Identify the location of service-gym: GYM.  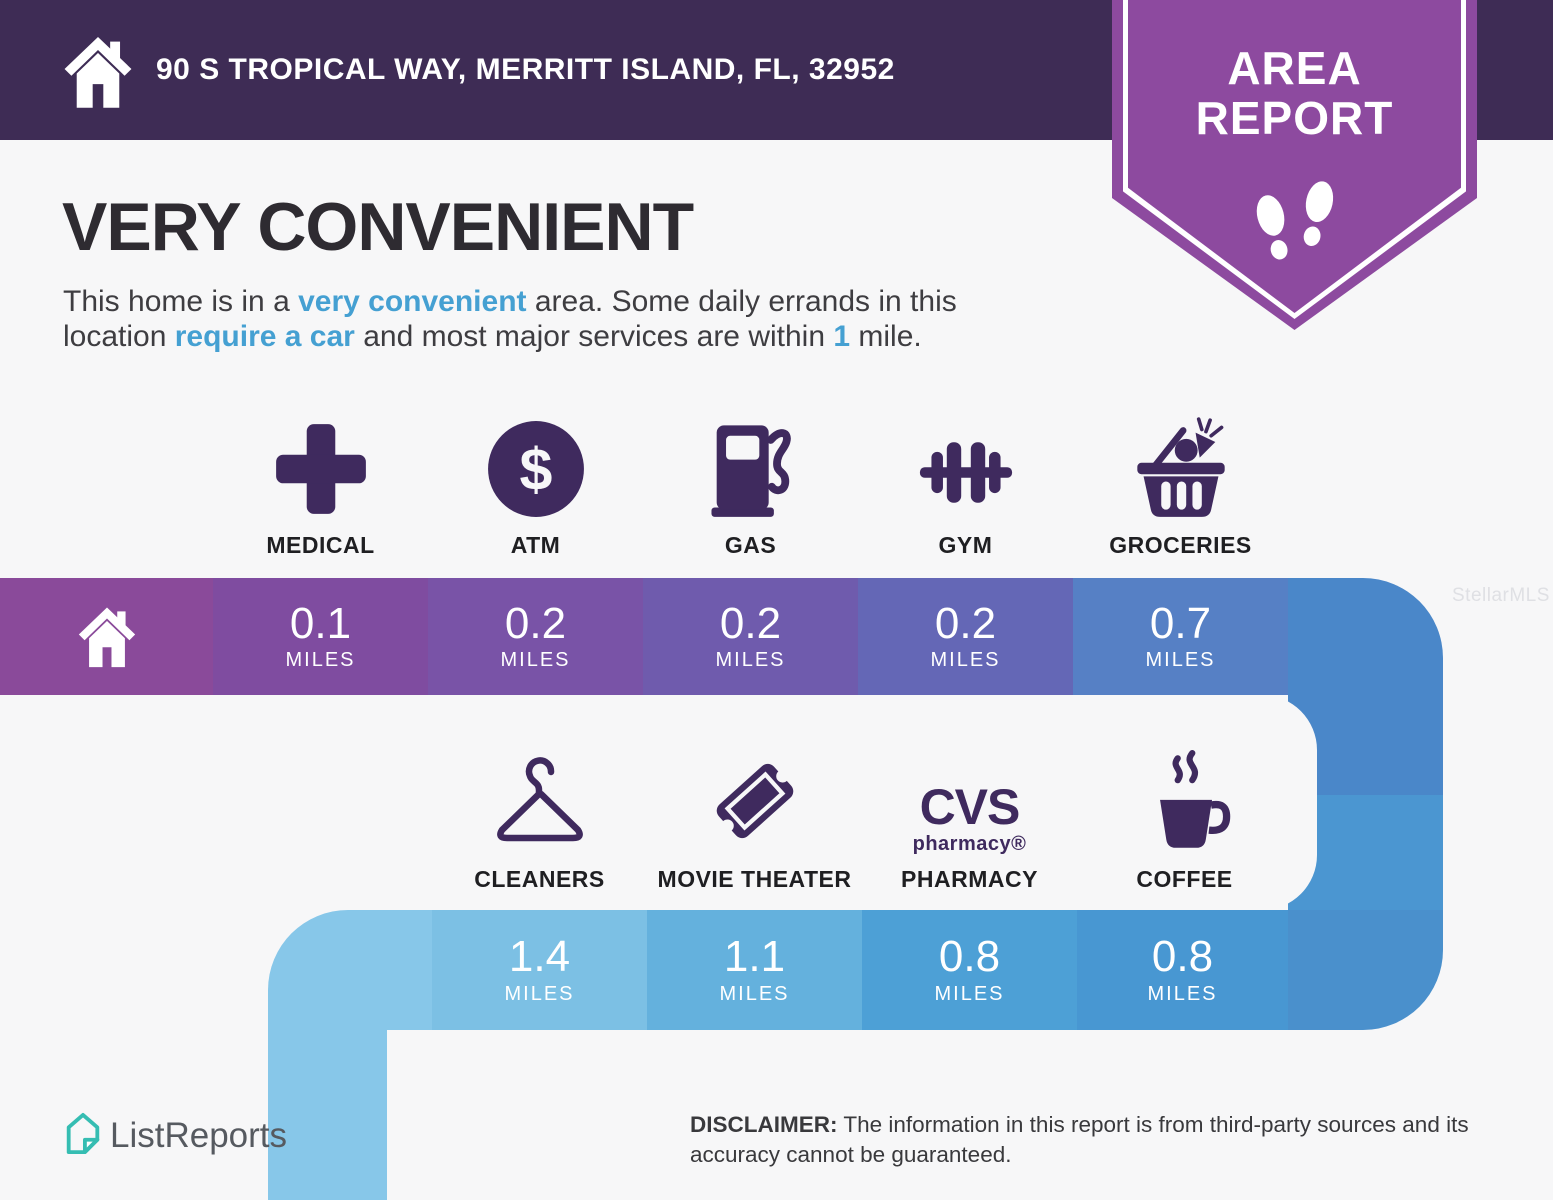
(965, 484).